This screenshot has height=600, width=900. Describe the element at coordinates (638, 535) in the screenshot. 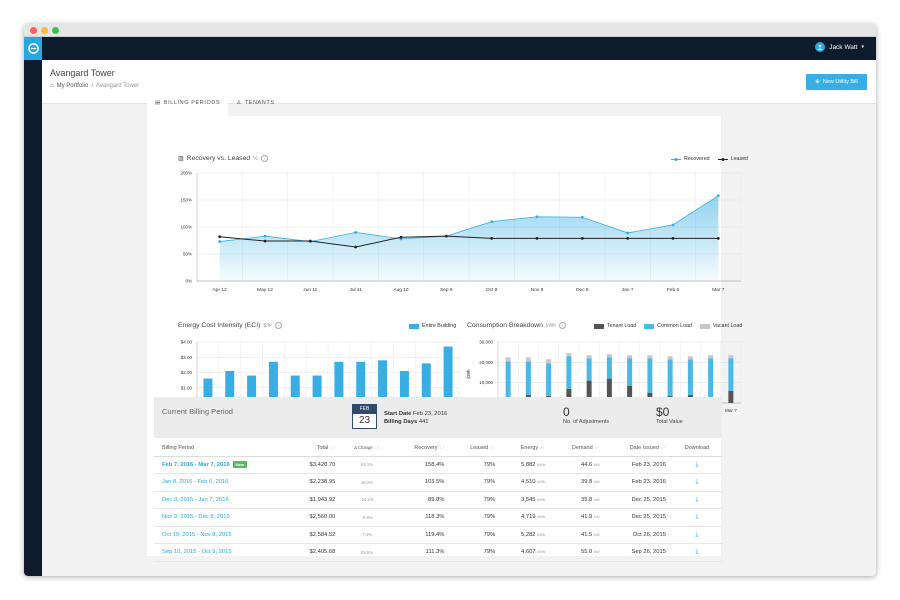

I see `cell-issued: Oct 26, 2015` at that location.